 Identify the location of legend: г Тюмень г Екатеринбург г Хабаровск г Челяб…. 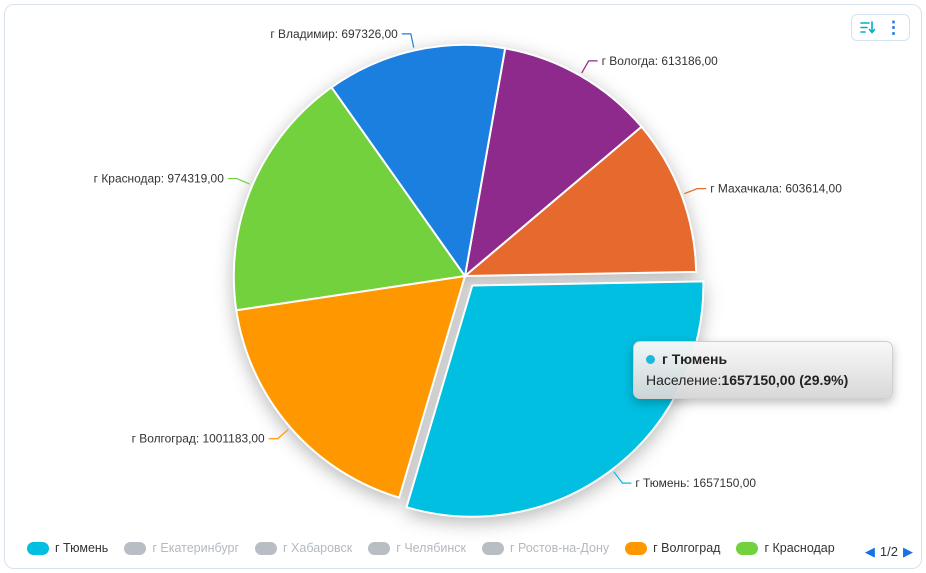
(438, 548).